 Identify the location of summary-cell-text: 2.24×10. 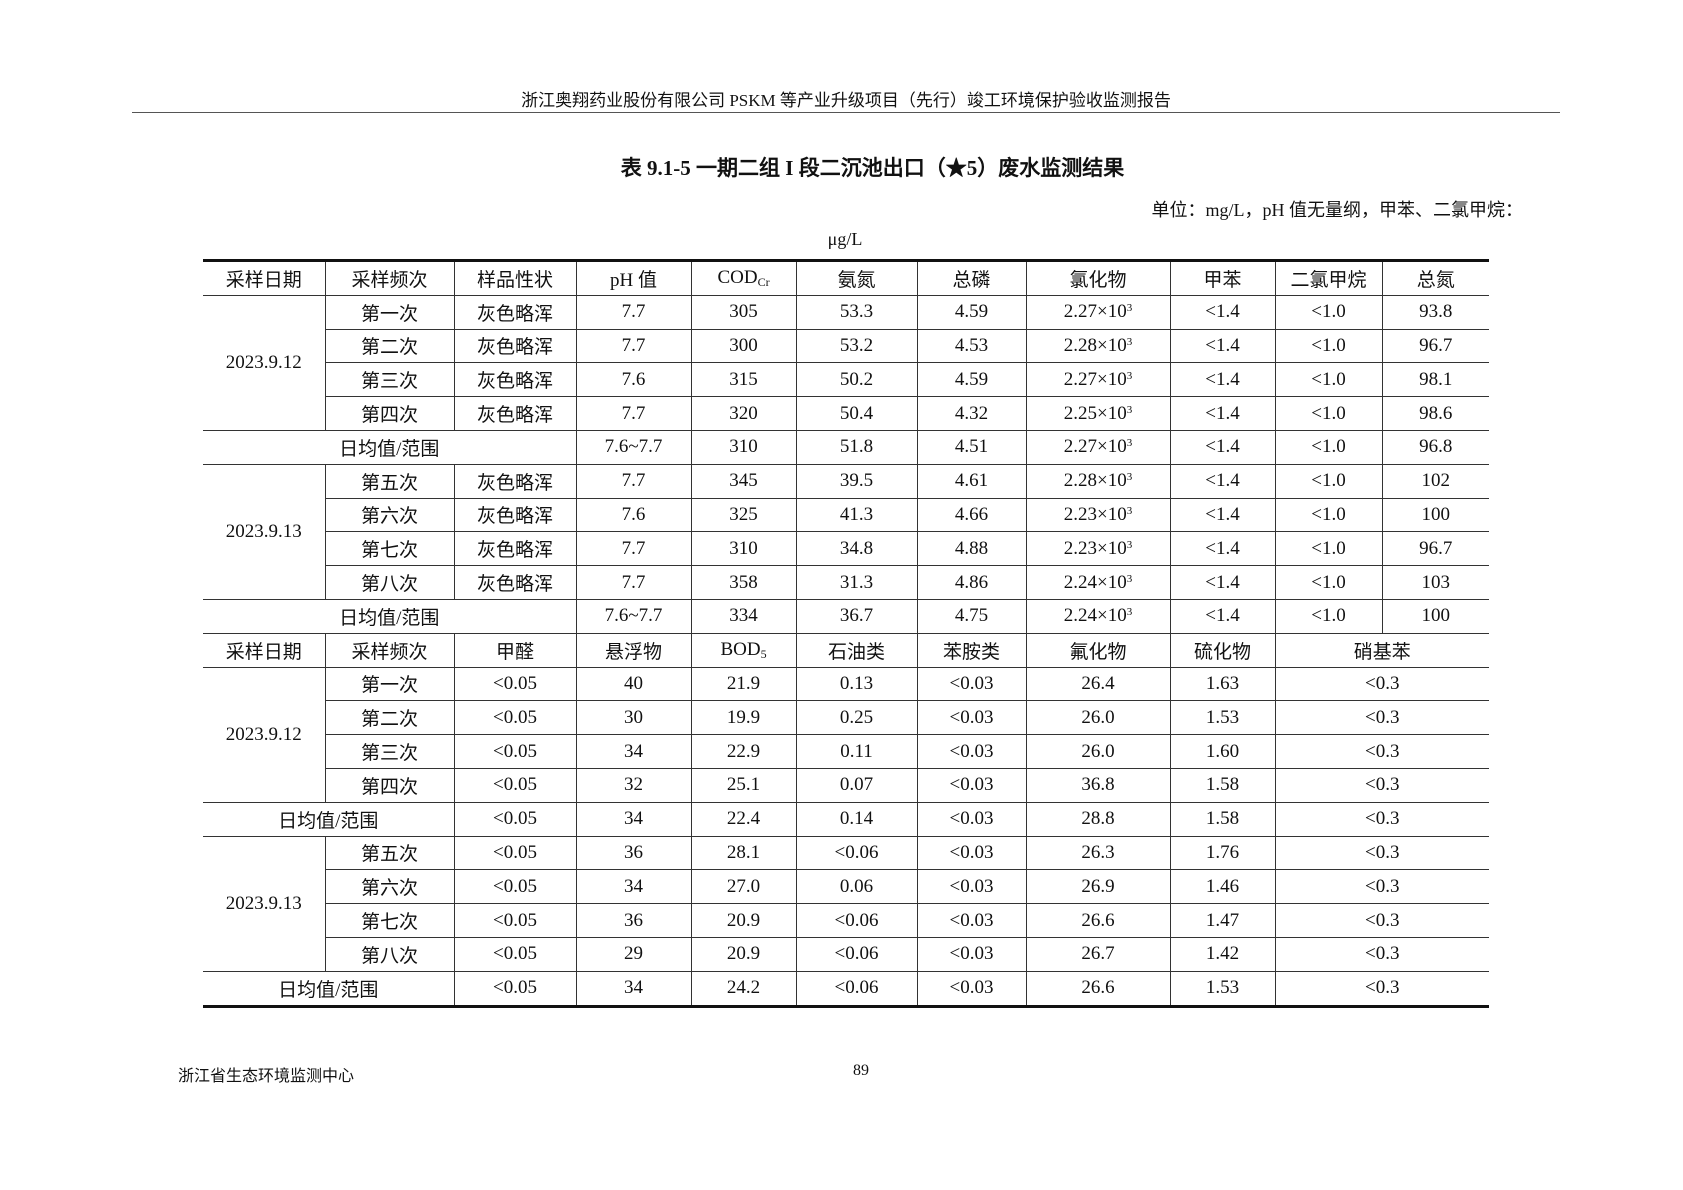
(1095, 616).